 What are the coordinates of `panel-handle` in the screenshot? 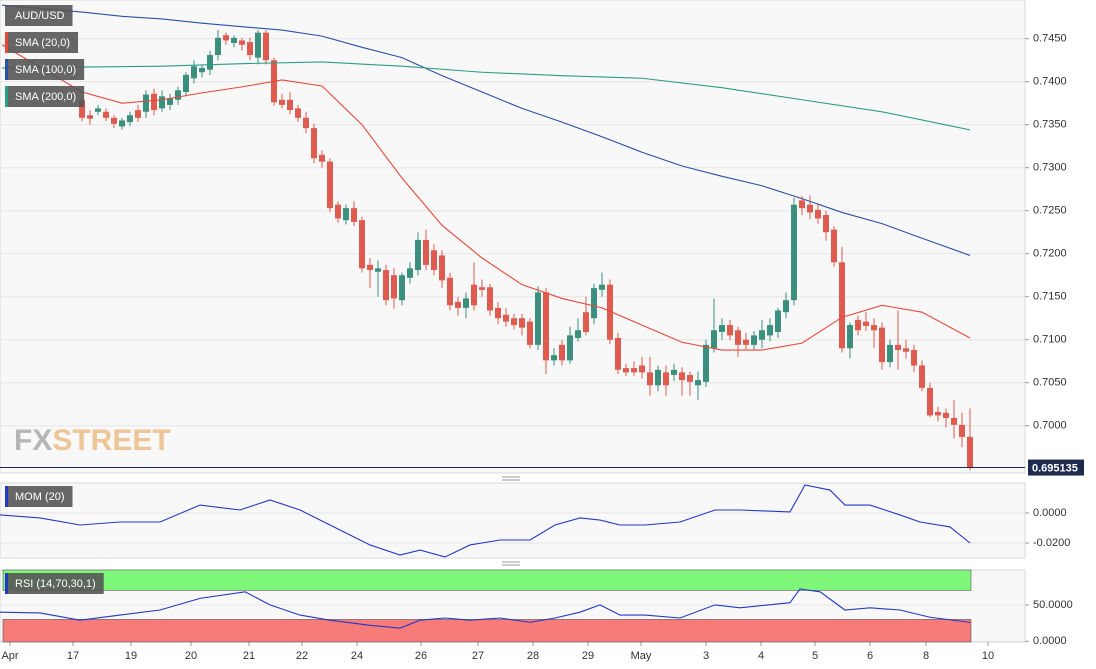 It's located at (511, 521).